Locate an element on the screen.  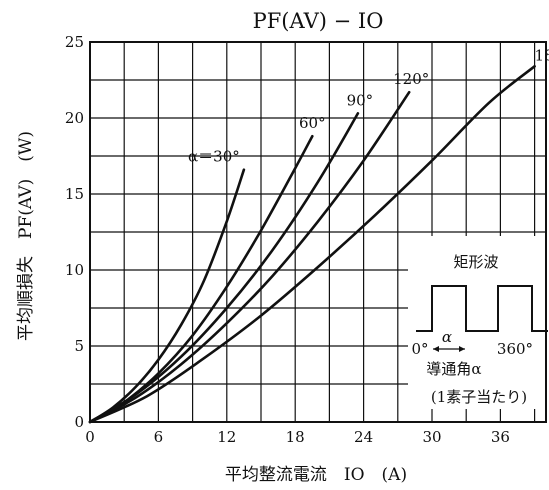
series-label: 120° is located at coordinates (411, 79).